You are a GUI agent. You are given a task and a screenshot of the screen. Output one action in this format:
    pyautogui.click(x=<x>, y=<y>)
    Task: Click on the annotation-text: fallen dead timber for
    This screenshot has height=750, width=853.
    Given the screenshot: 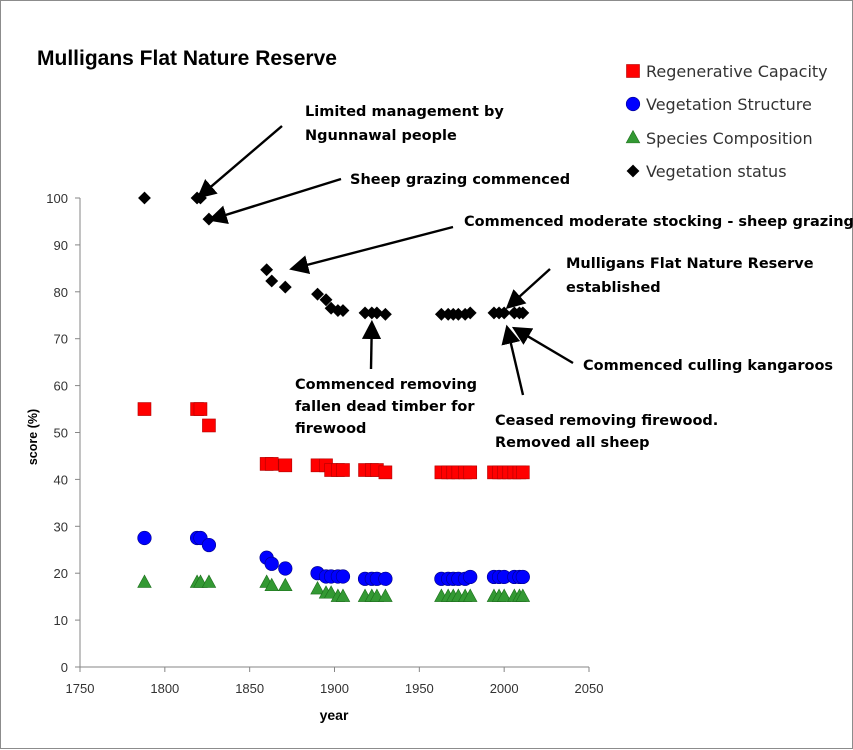 What is the action you would take?
    pyautogui.click(x=385, y=407)
    